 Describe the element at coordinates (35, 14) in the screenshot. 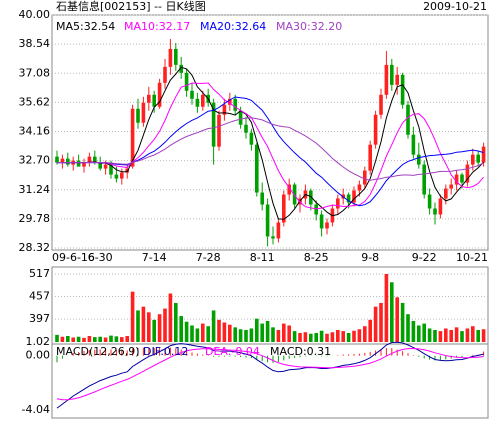

I see `y-tick-label: 40.00` at that location.